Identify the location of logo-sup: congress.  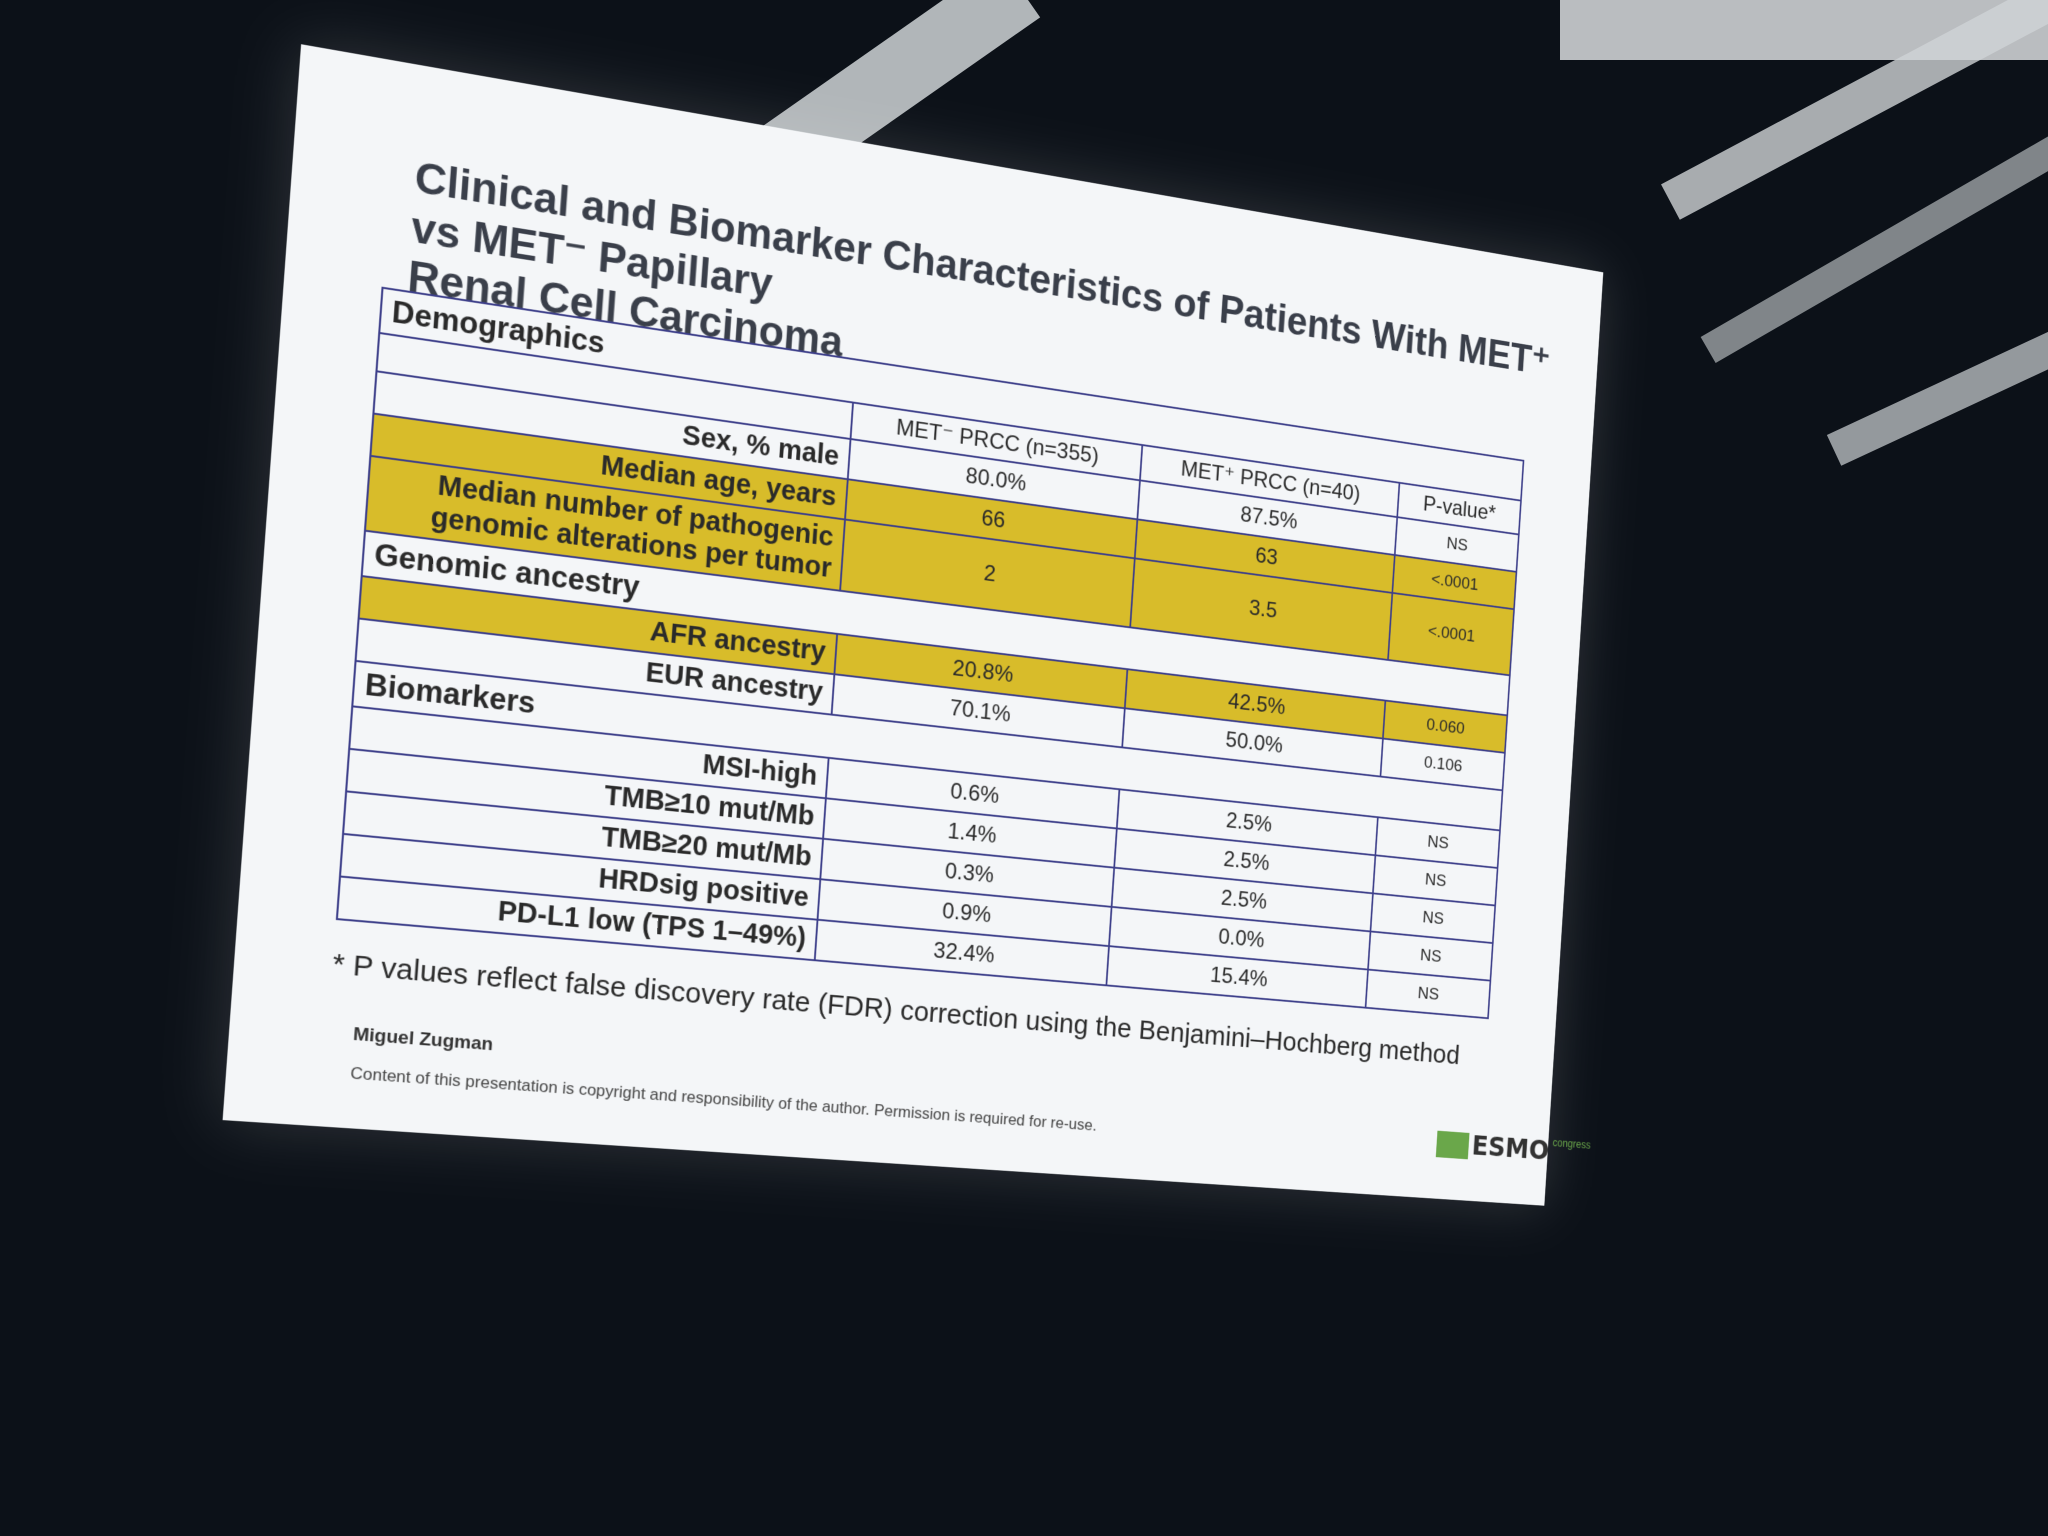
(1571, 1143).